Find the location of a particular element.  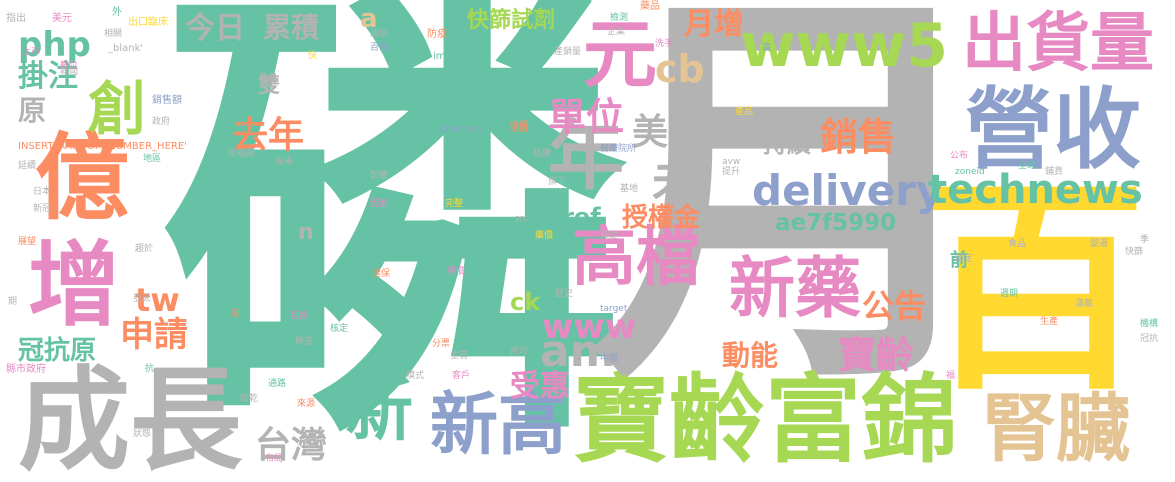

word-t-avw: avw is located at coordinates (731, 162).